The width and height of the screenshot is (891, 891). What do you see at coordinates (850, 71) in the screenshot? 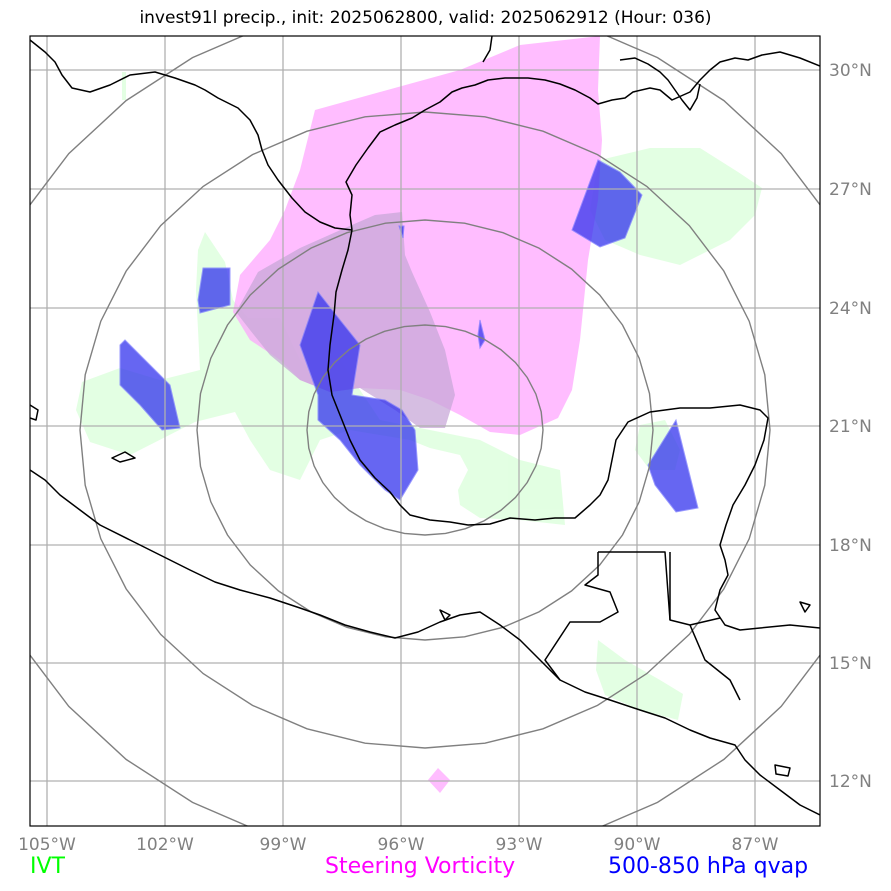
I see `lat-tick-label: 30°N` at bounding box center [850, 71].